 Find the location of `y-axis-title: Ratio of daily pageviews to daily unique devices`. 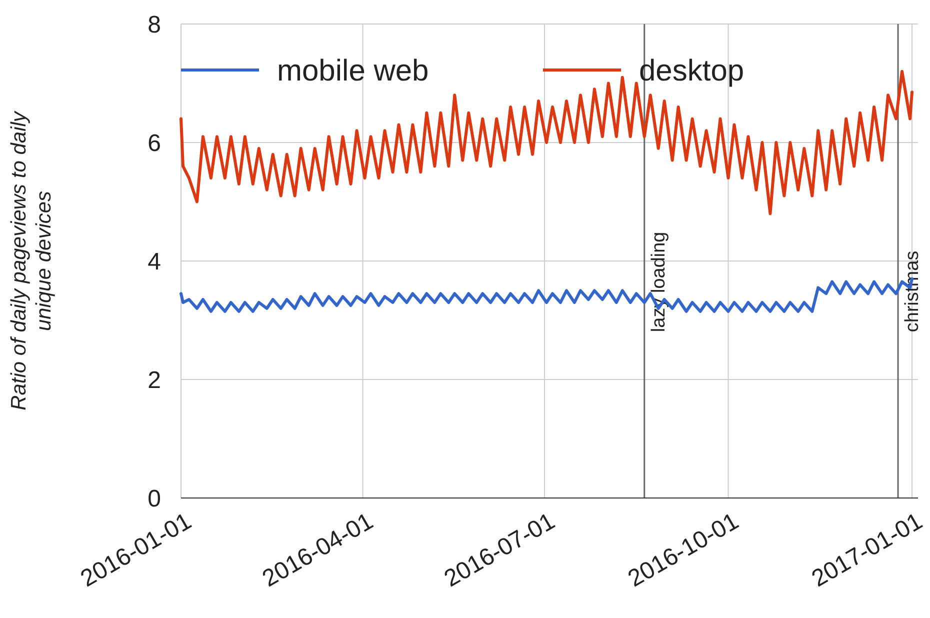

y-axis-title: Ratio of daily pageviews to daily unique devices is located at coordinates (31, 260).